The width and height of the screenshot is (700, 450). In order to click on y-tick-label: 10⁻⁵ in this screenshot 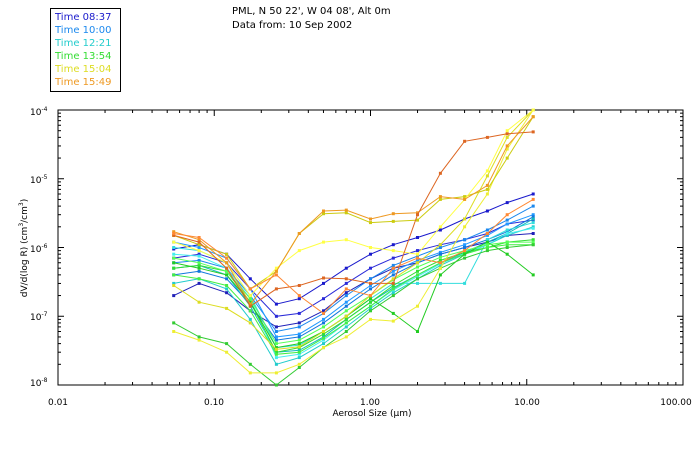, I will do `click(39, 180)`.